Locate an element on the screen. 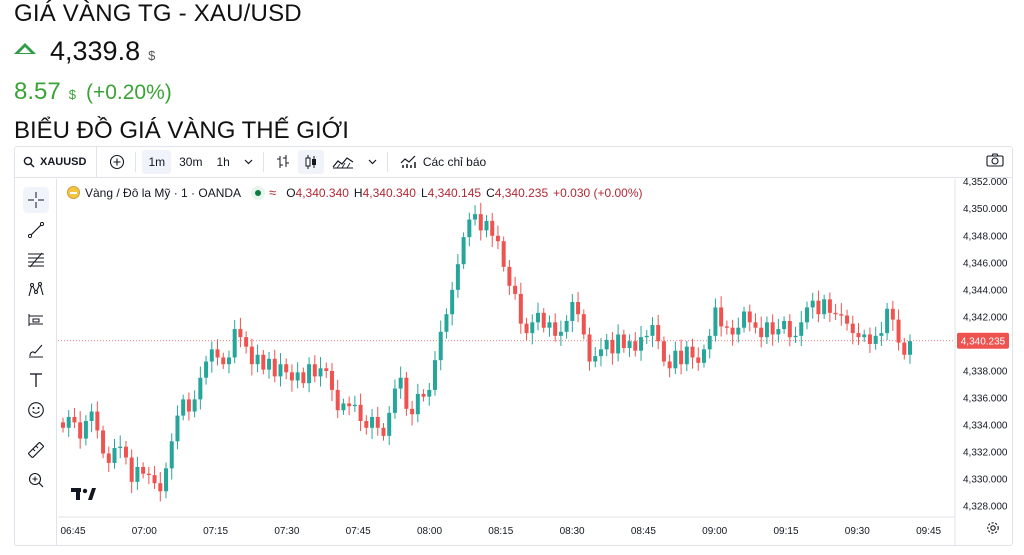 This screenshot has width=1024, height=555. price-tick-label: 4,346.000 is located at coordinates (985, 263).